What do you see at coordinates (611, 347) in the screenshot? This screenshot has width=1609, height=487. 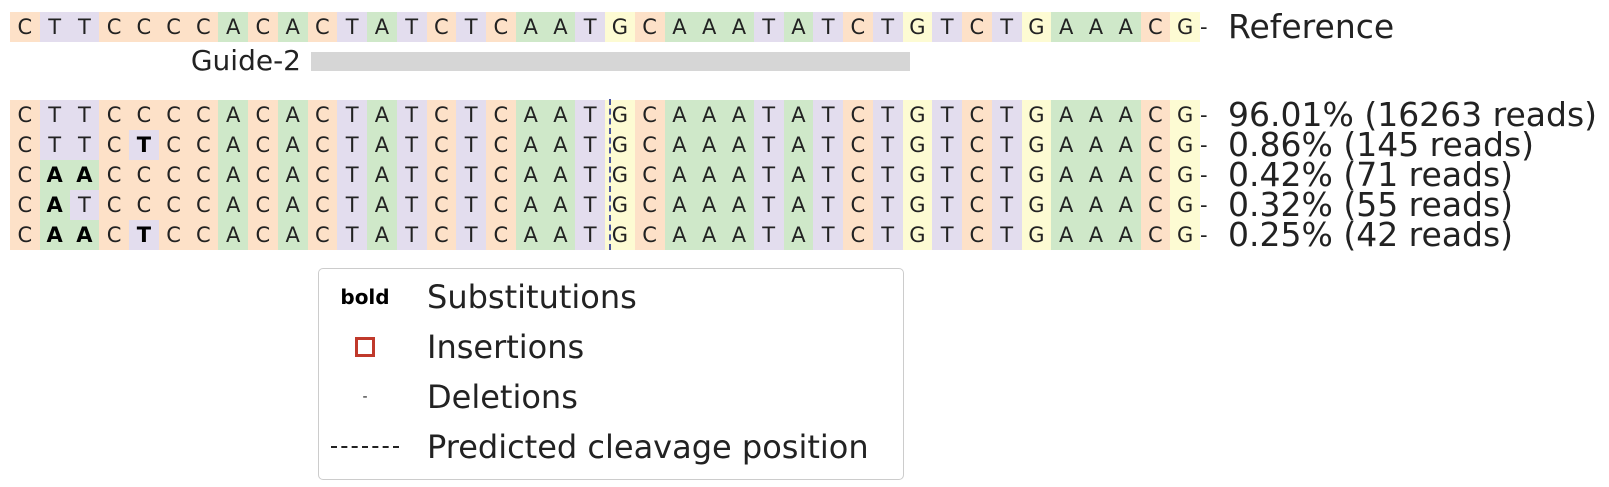 I see `legend-item-insertions: Insertions` at bounding box center [611, 347].